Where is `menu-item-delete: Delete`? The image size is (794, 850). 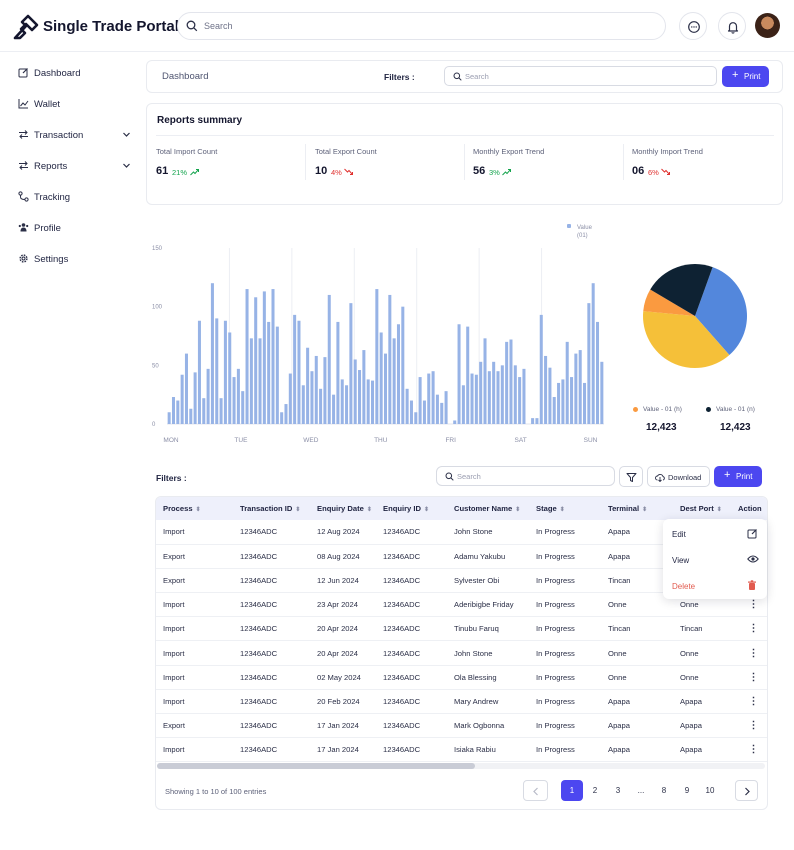 menu-item-delete: Delete is located at coordinates (715, 585).